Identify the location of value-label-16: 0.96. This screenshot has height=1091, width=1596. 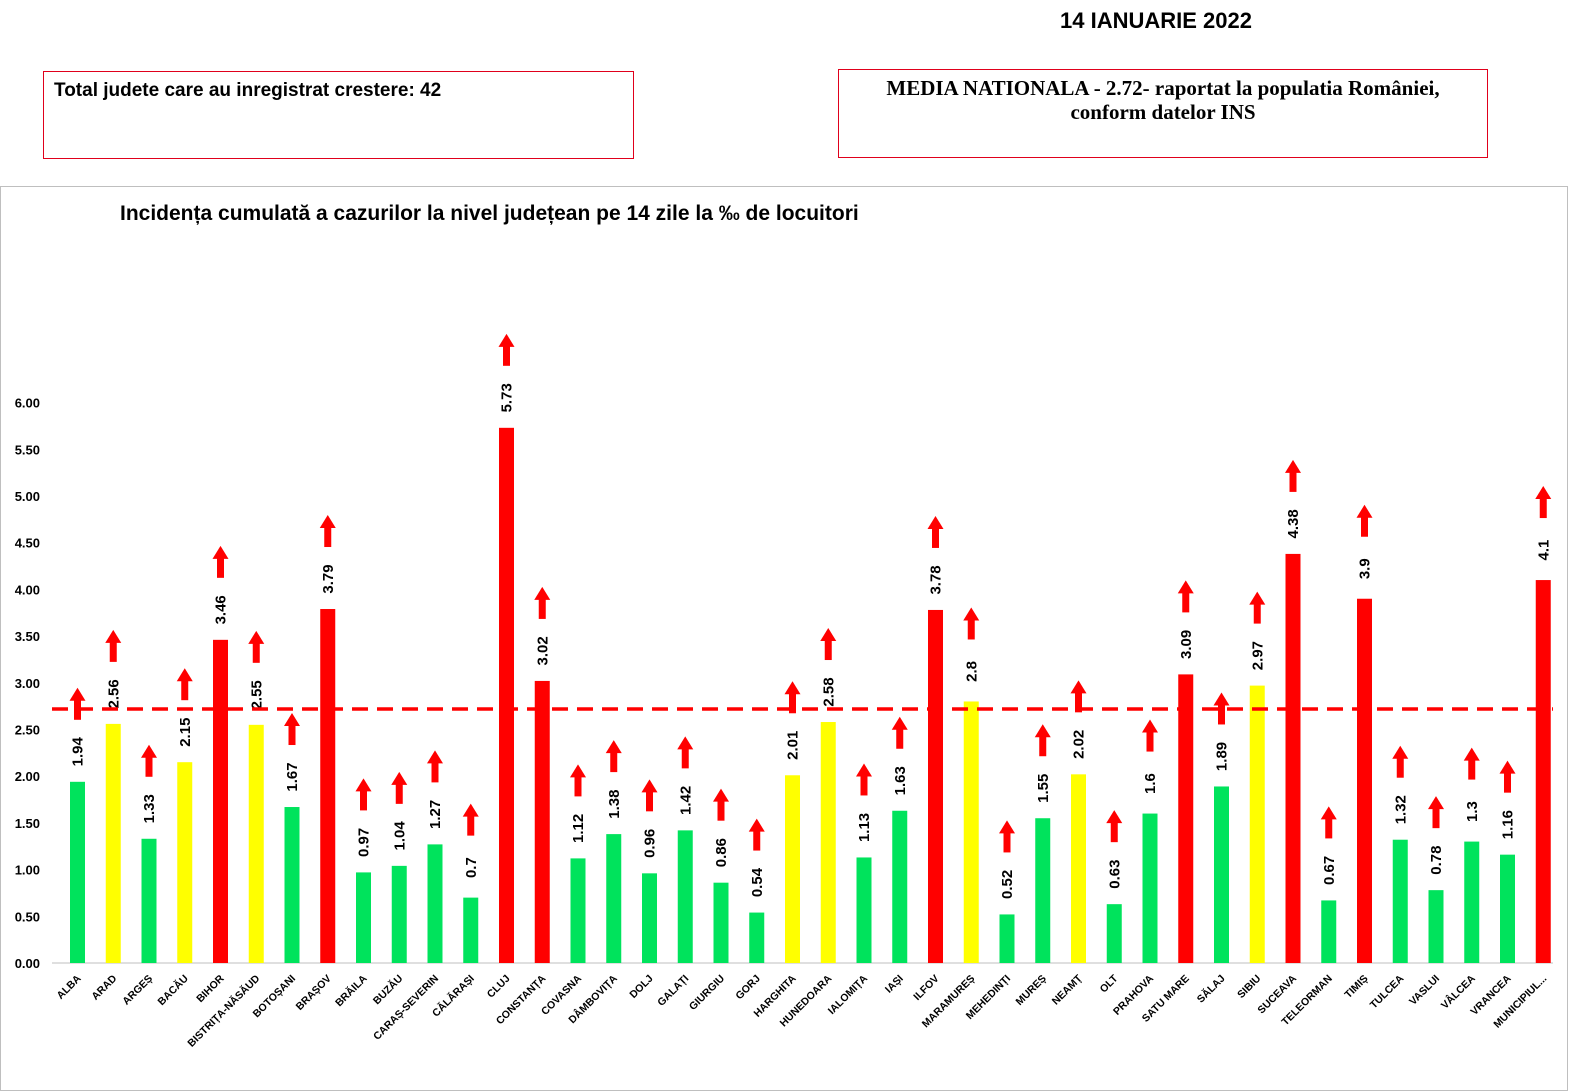
(650, 843).